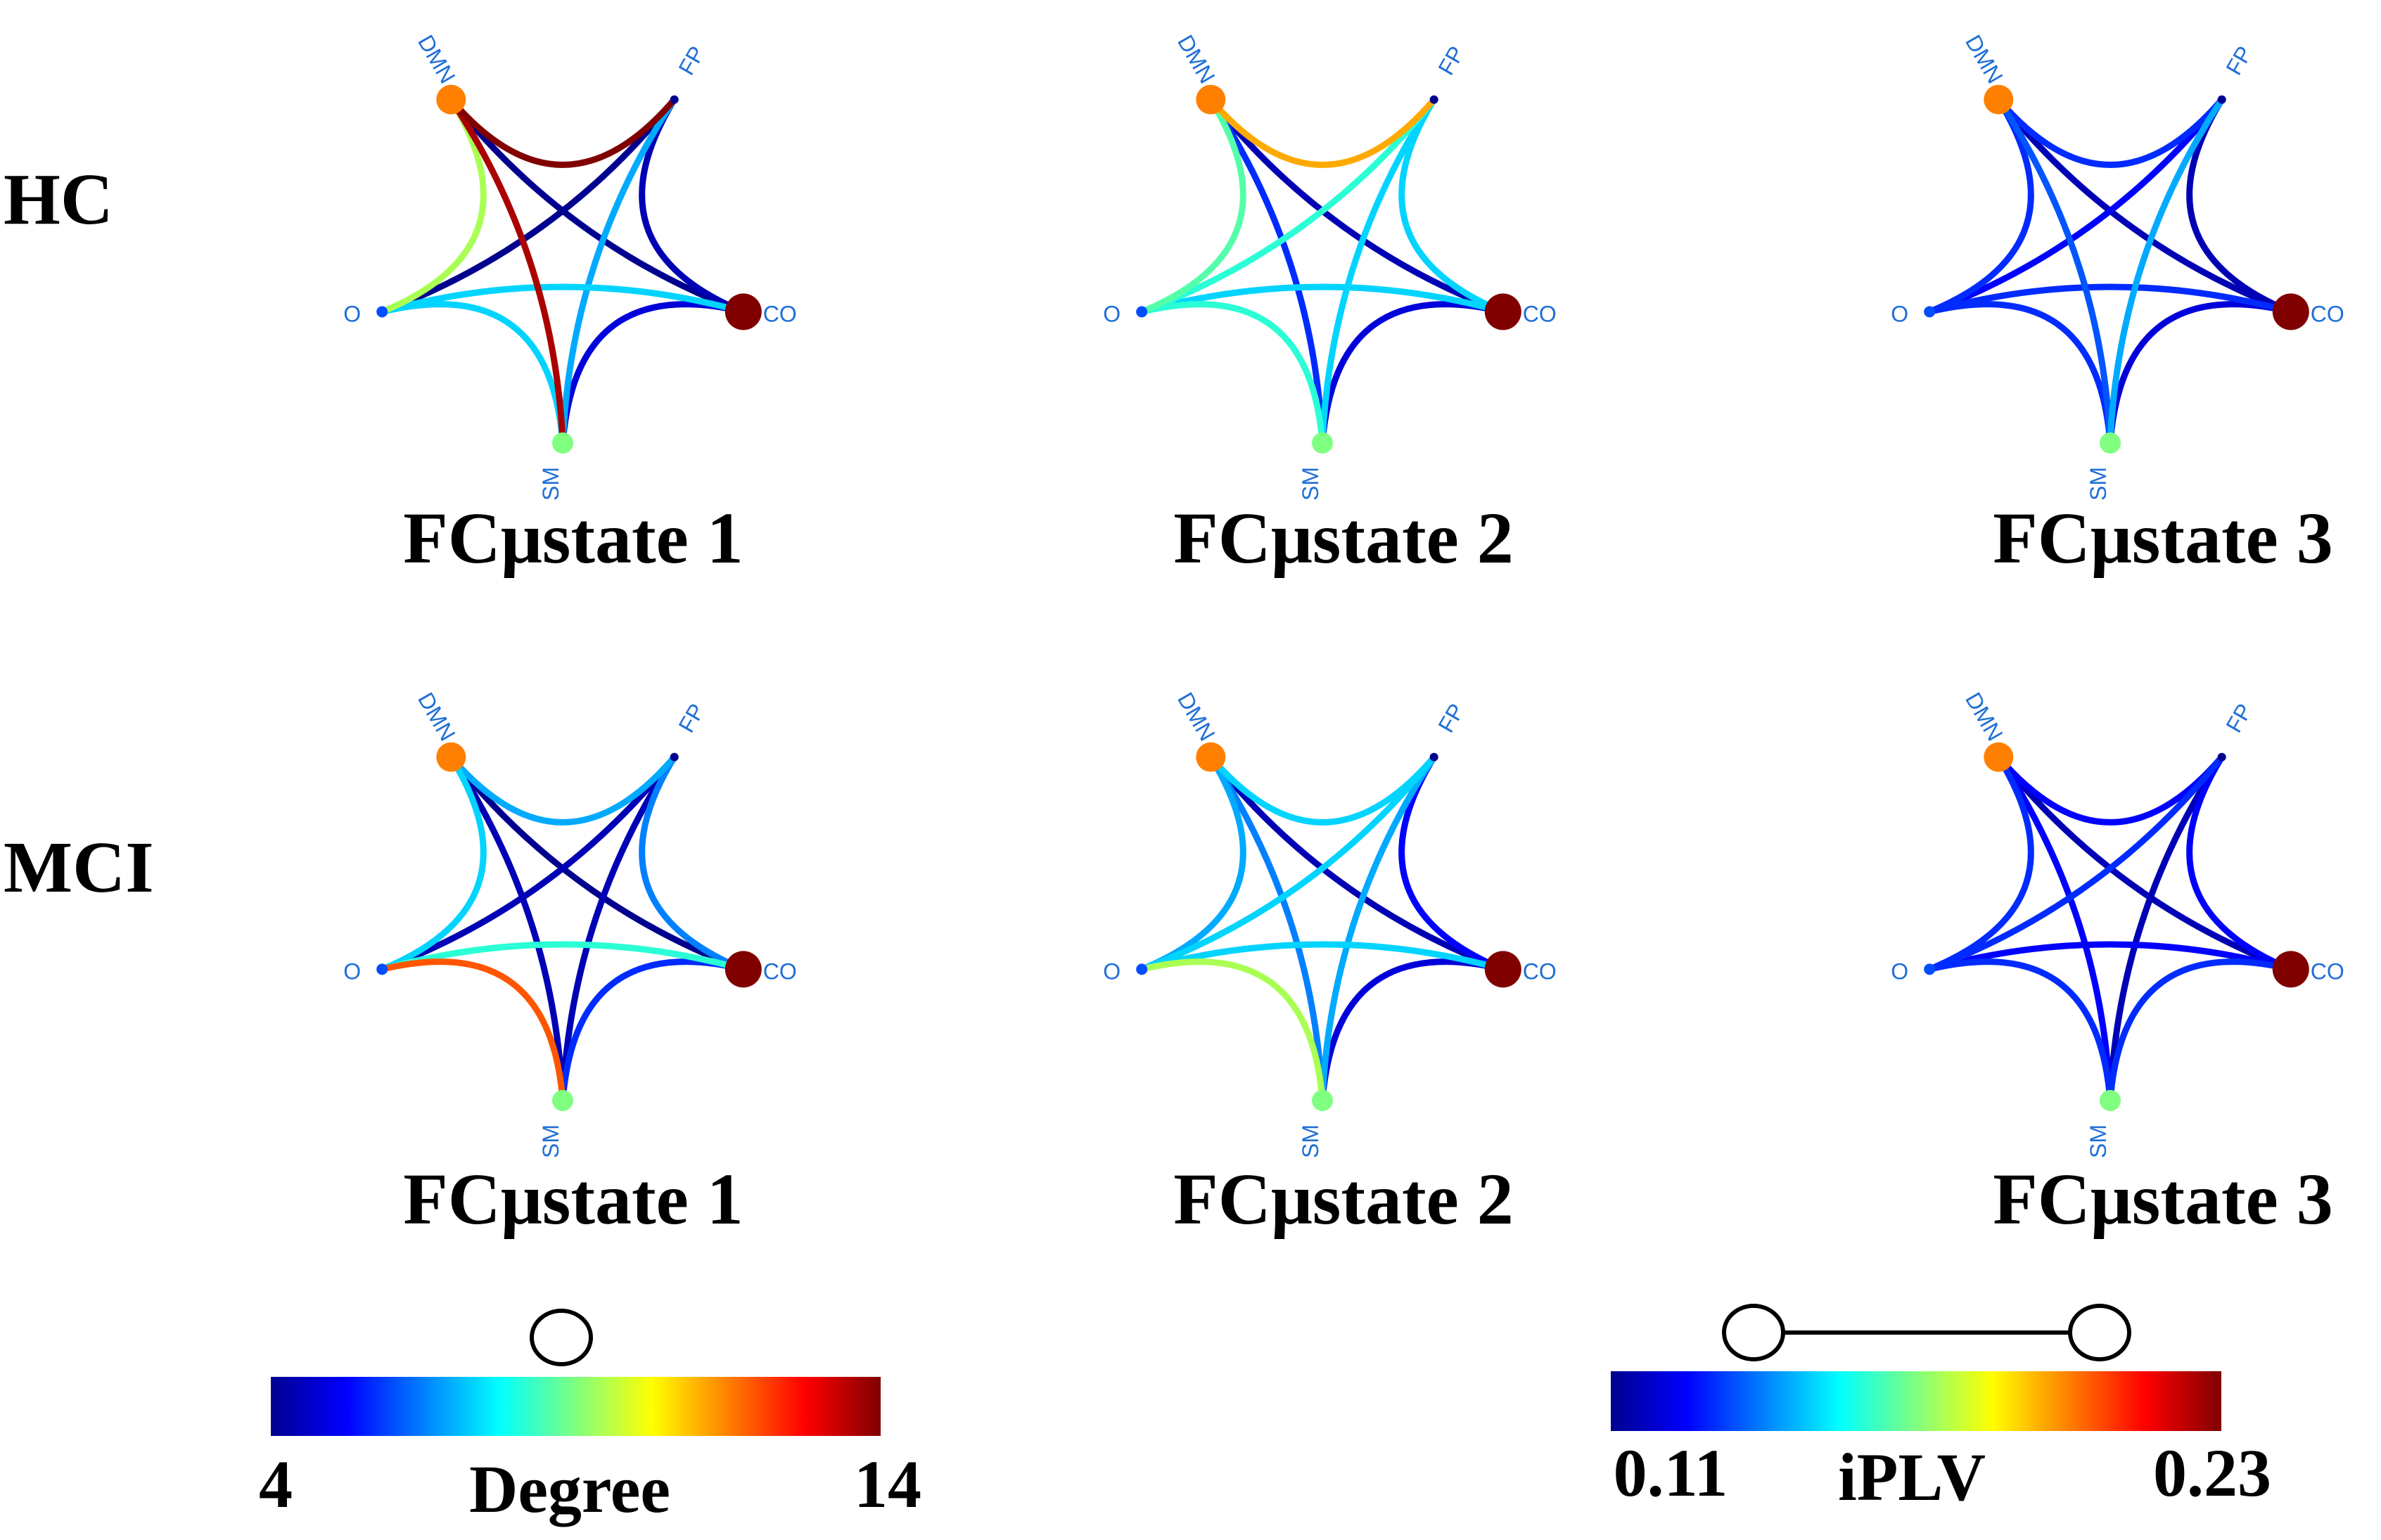 The width and height of the screenshot is (2381, 1540). What do you see at coordinates (79, 867) in the screenshot?
I see `row-label-mci: MCI` at bounding box center [79, 867].